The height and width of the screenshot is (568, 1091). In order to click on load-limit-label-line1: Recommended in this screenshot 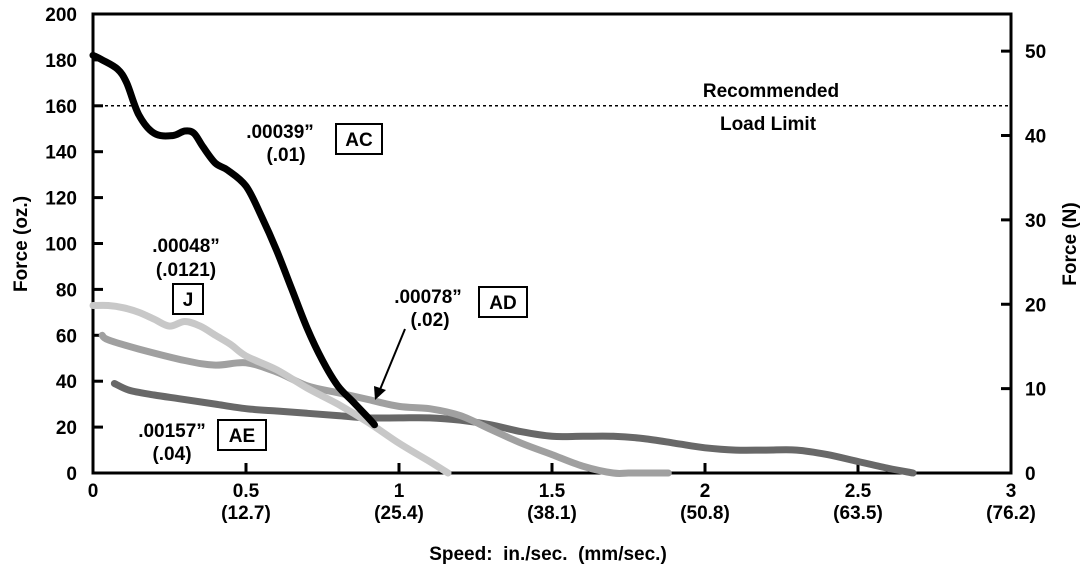, I will do `click(771, 91)`.